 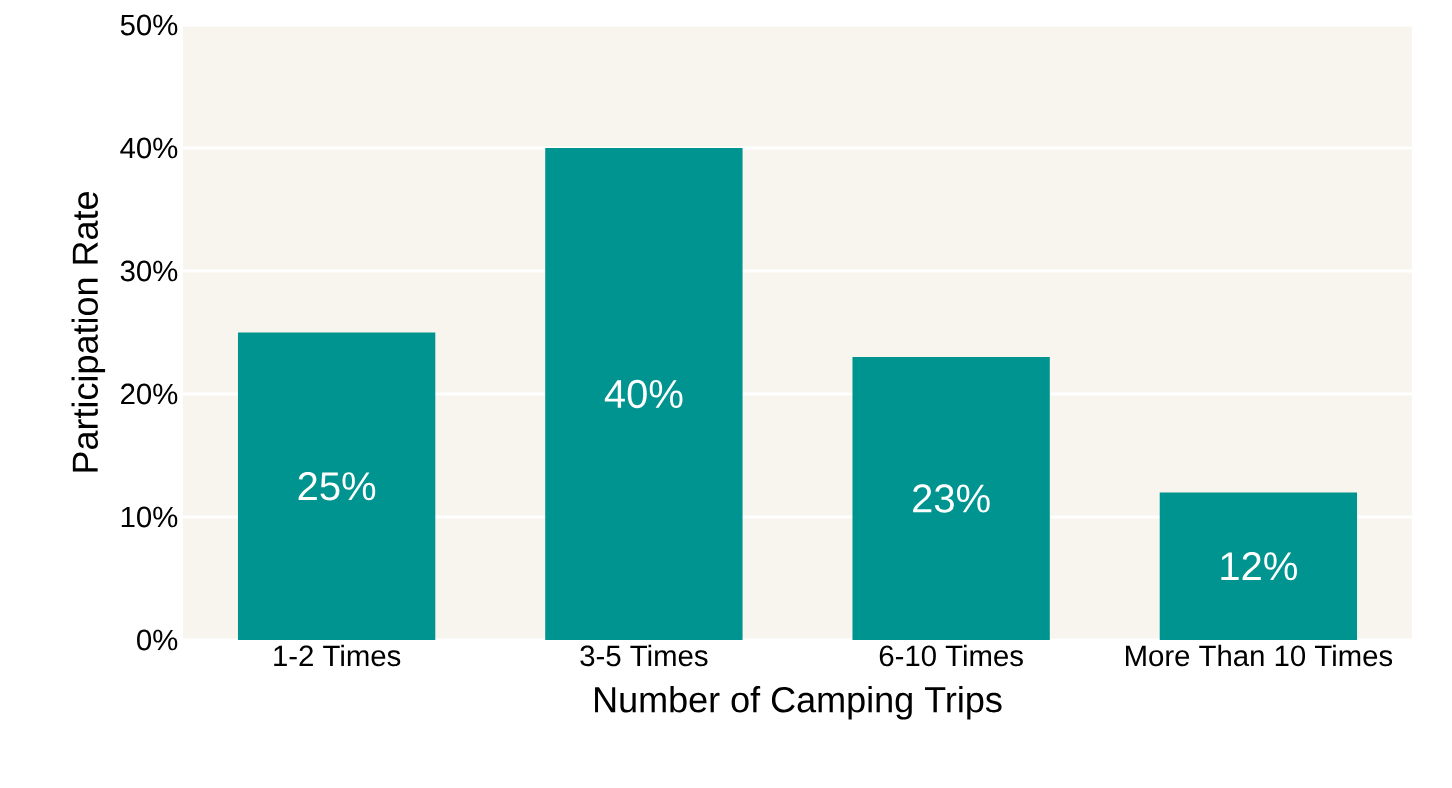 What do you see at coordinates (157, 640) in the screenshot?
I see `y-tick-label: 0%` at bounding box center [157, 640].